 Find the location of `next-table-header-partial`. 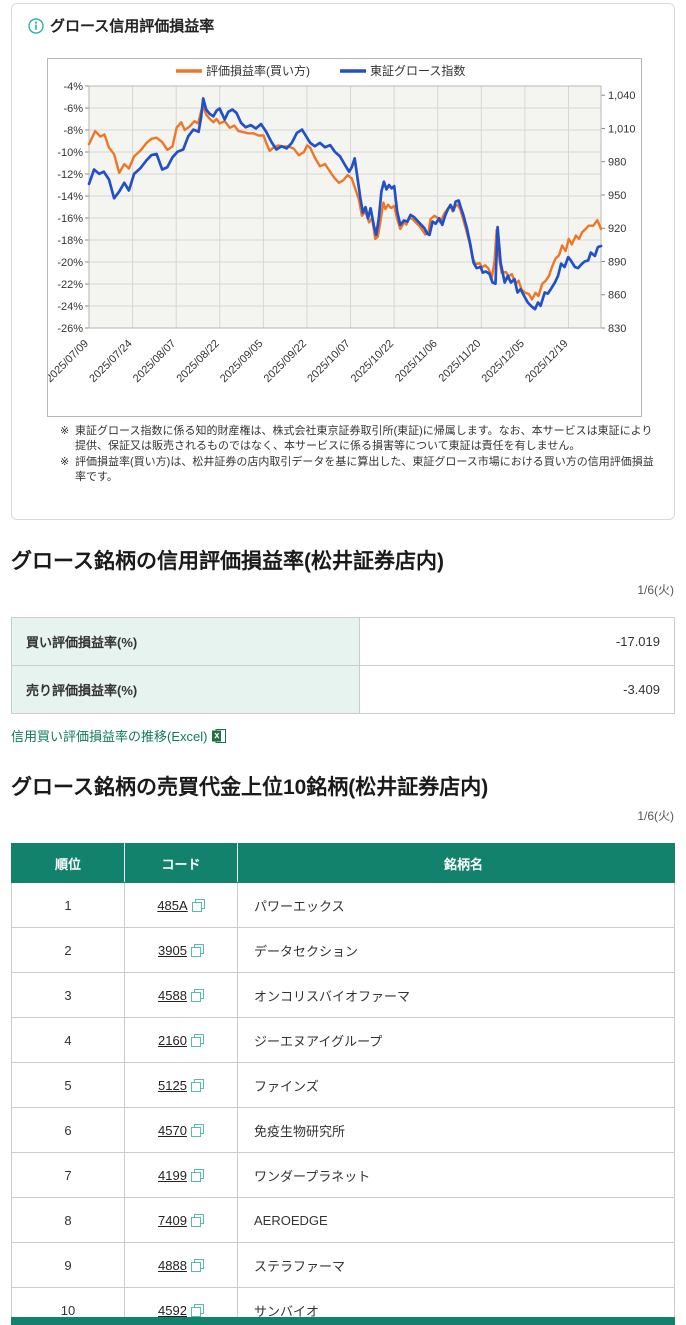

next-table-header-partial is located at coordinates (343, 1321).